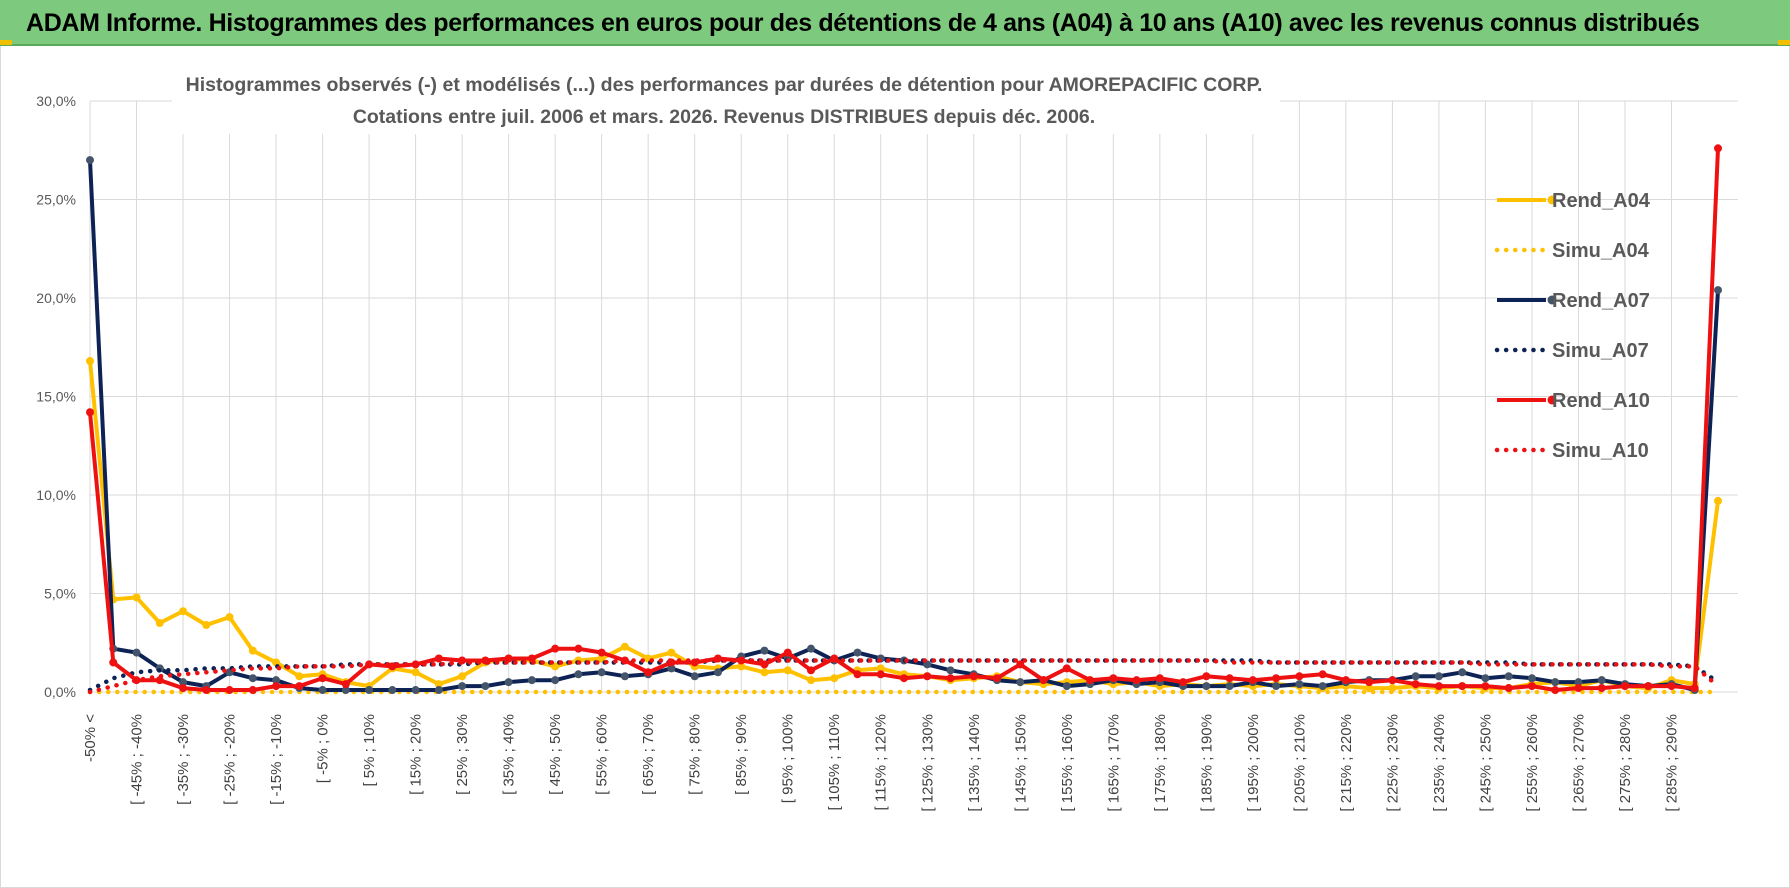 This screenshot has height=888, width=1790. What do you see at coordinates (1392, 763) in the screenshot?
I see `x-tick-label: [ 225% ; 230%` at bounding box center [1392, 763].